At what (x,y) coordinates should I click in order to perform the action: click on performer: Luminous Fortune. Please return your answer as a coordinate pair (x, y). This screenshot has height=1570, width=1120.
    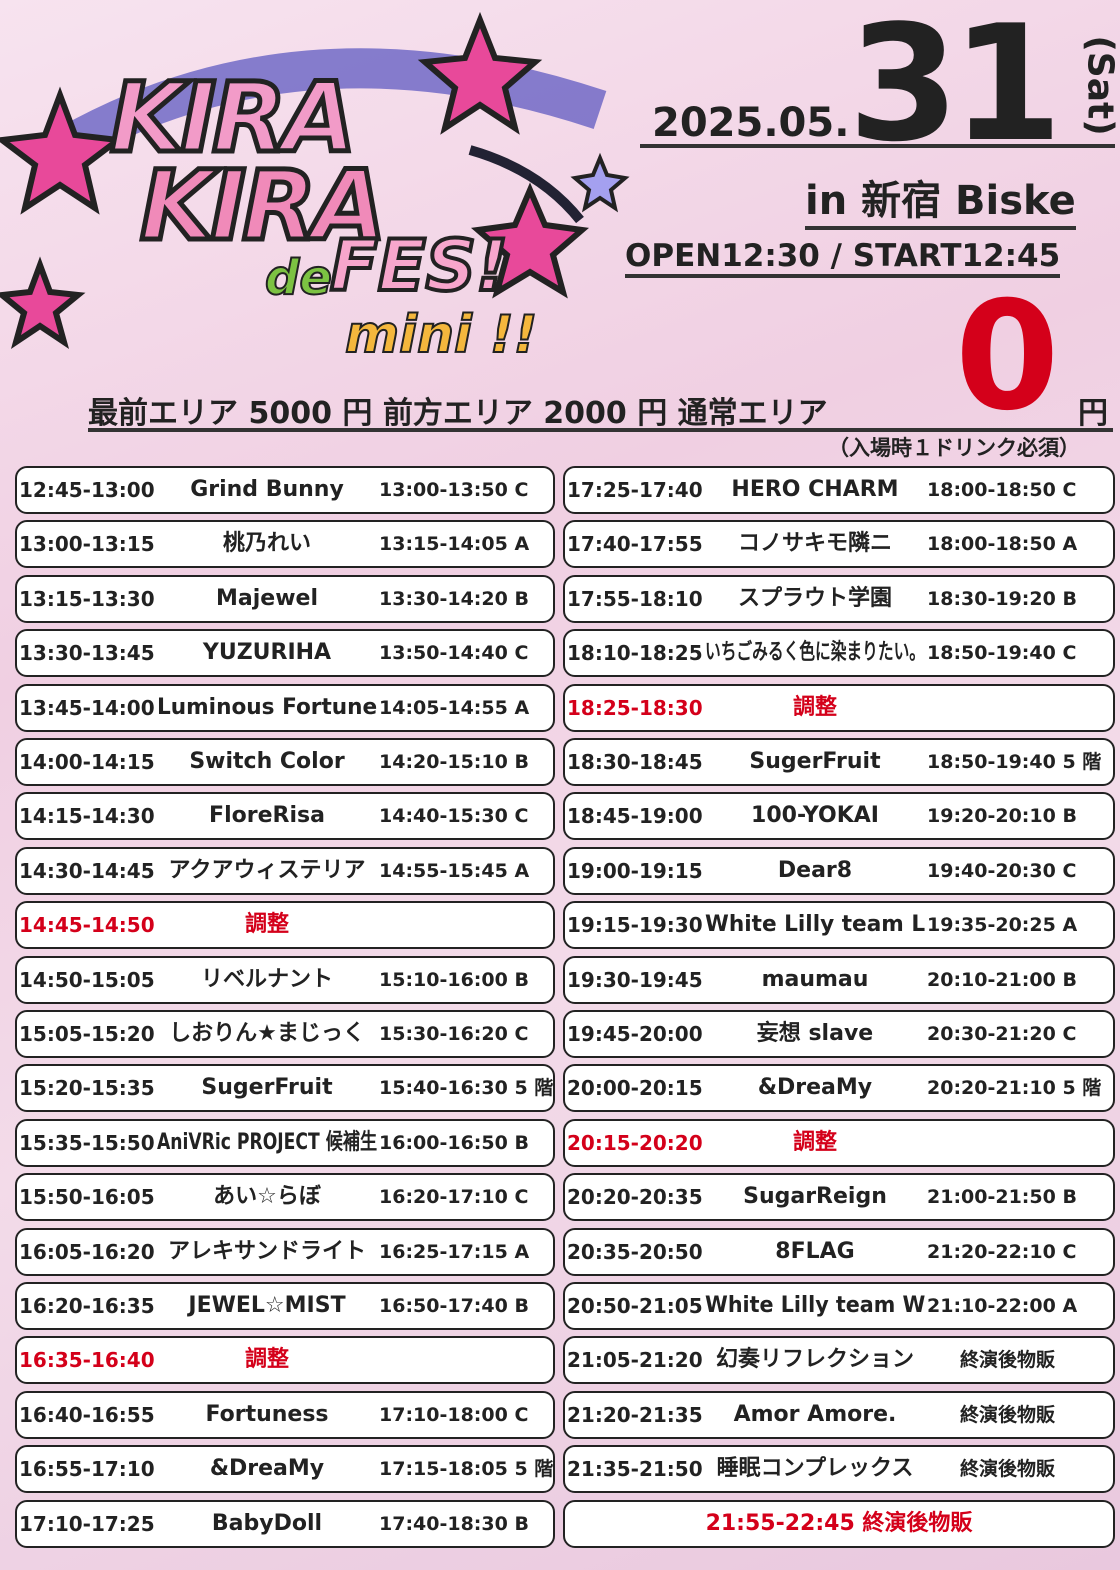
    Looking at the image, I should click on (267, 707).